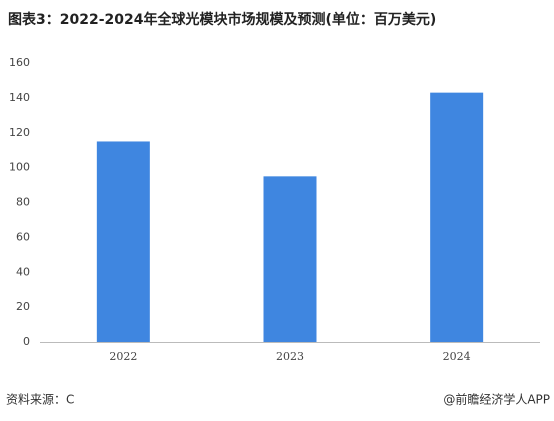  I want to click on y-tick-label: 20, so click(23, 306).